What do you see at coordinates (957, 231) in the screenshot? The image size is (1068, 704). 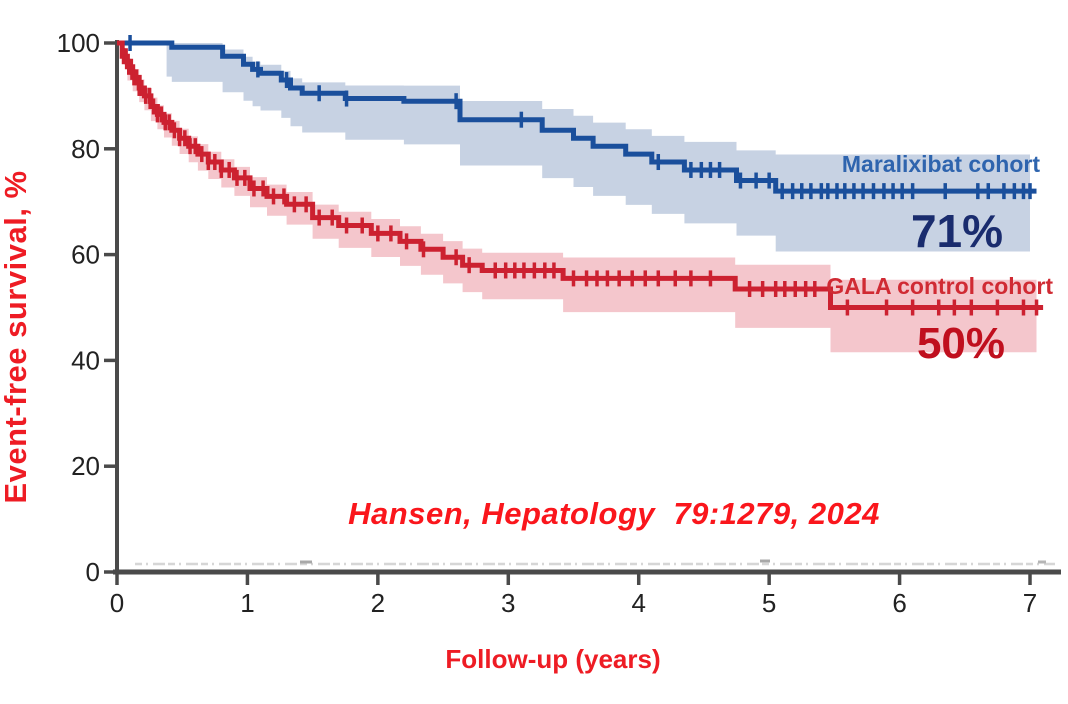 I see `final-value-maralixibat: 71%` at bounding box center [957, 231].